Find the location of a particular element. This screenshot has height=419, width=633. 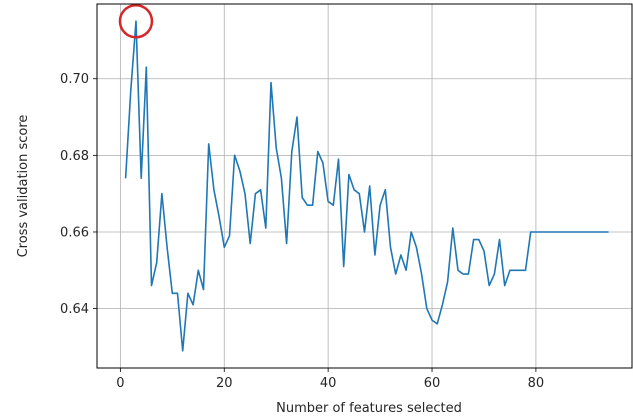

x-tick-label: 60 is located at coordinates (432, 383).